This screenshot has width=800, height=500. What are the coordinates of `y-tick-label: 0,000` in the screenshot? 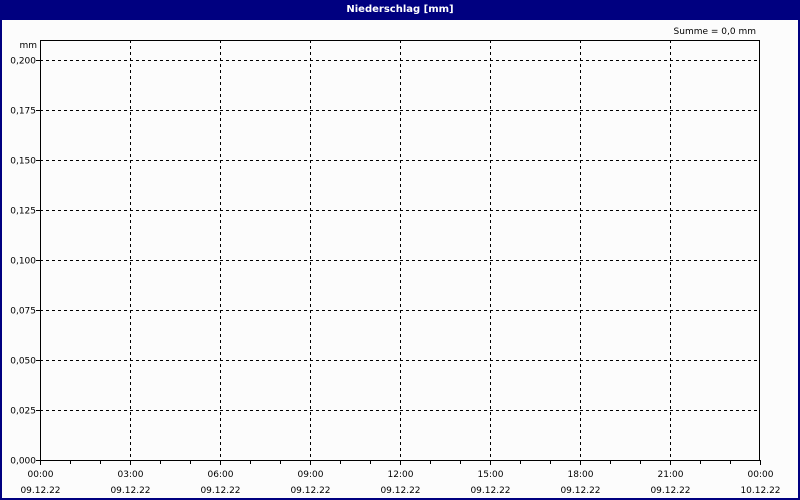 It's located at (23, 462).